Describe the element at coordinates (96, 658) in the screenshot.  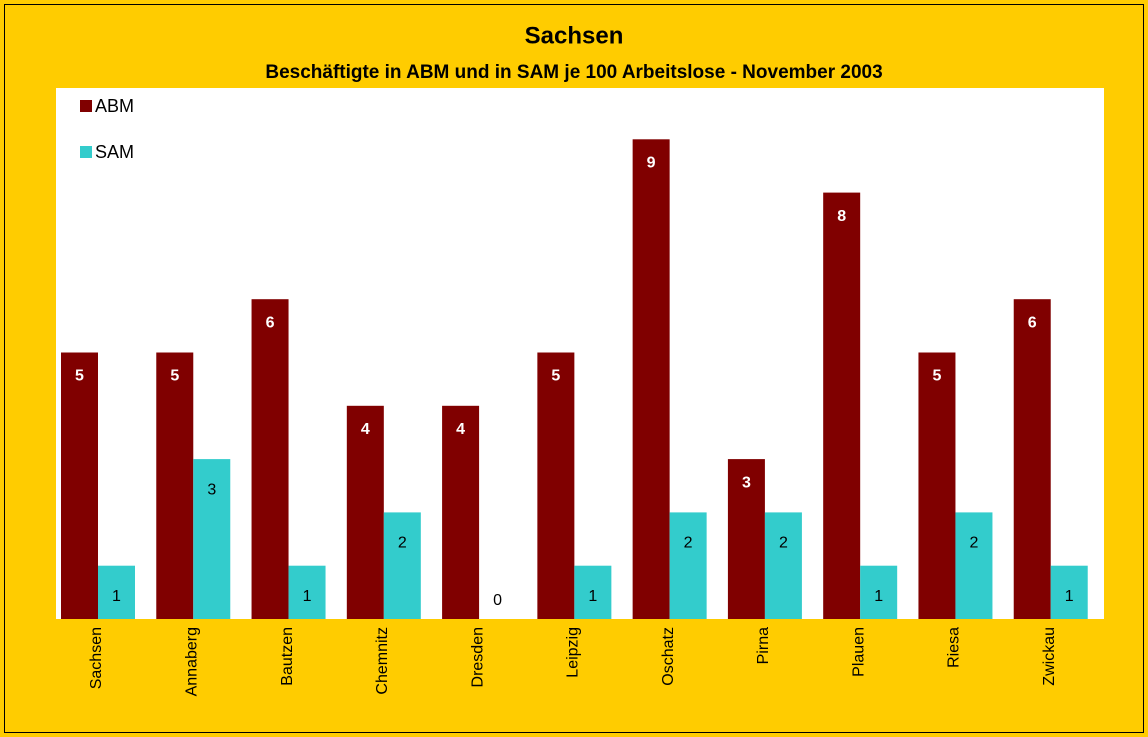
I see `x-tick-label: Sachsen` at that location.